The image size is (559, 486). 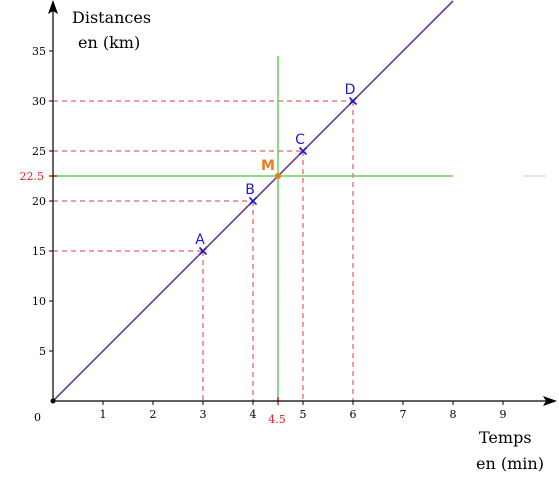 What do you see at coordinates (303, 414) in the screenshot?
I see `x-tick-label: 5` at bounding box center [303, 414].